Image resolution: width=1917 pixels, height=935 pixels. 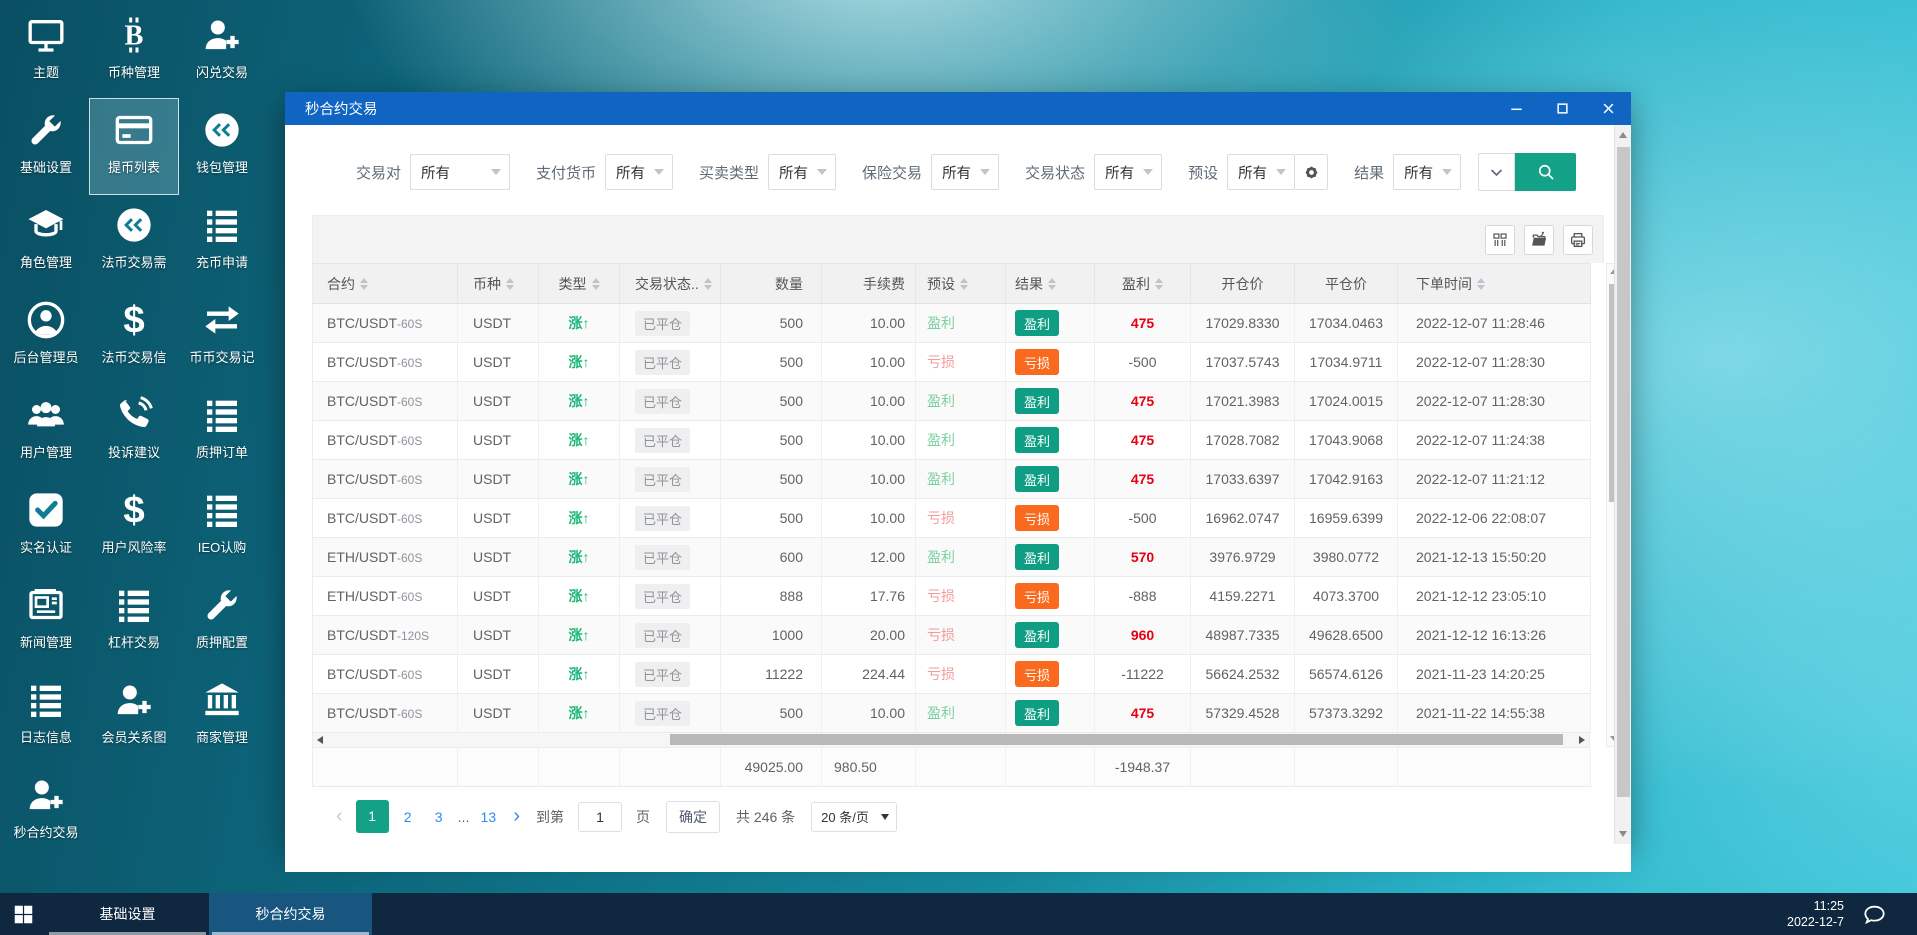 I want to click on column-header: 盈利, so click(x=1142, y=283).